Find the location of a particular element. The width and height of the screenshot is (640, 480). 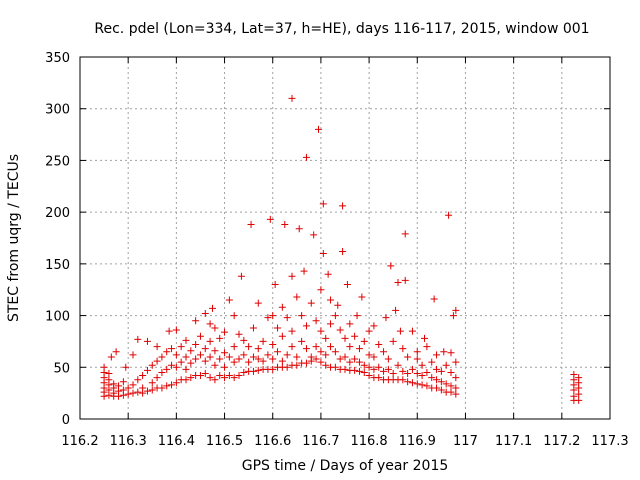

y-tick-label: 100 is located at coordinates (57, 317).